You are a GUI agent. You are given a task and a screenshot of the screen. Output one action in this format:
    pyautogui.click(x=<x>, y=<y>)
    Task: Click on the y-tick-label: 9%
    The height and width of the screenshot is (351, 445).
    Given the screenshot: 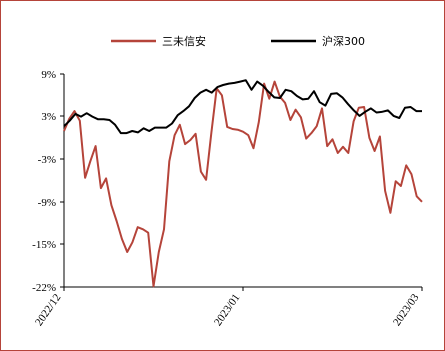 What is the action you would take?
    pyautogui.click(x=48, y=75)
    